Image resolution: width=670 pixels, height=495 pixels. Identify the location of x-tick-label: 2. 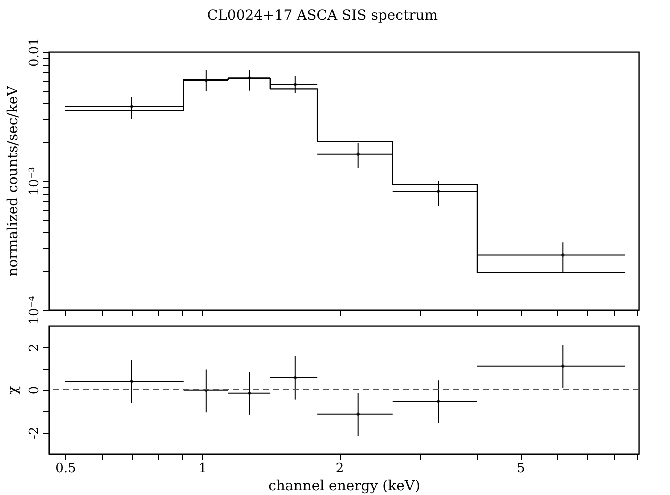
(340, 469).